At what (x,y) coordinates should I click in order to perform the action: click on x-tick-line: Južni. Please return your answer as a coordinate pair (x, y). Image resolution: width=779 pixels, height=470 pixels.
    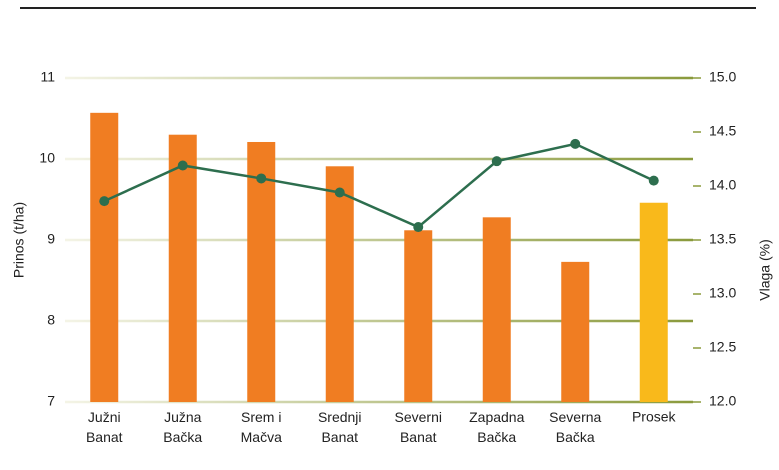
    Looking at the image, I should click on (104, 417).